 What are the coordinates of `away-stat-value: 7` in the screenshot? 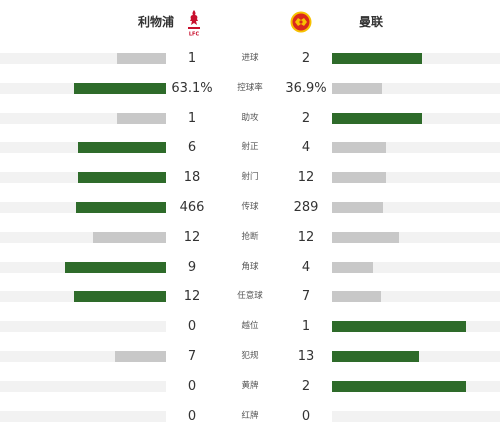 It's located at (306, 297).